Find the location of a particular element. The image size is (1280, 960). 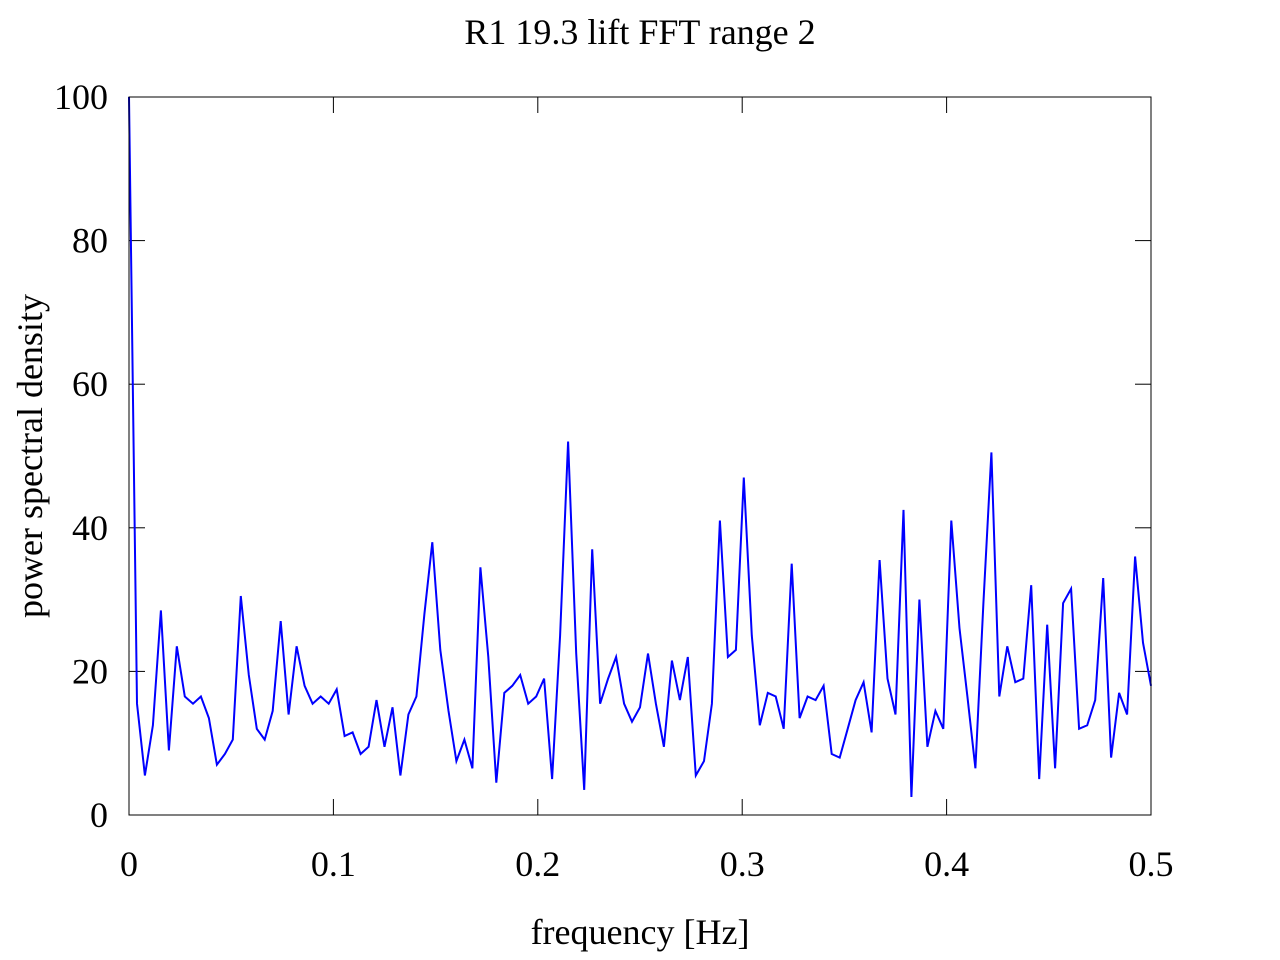

x-tick-label: 0.1 is located at coordinates (333, 864).